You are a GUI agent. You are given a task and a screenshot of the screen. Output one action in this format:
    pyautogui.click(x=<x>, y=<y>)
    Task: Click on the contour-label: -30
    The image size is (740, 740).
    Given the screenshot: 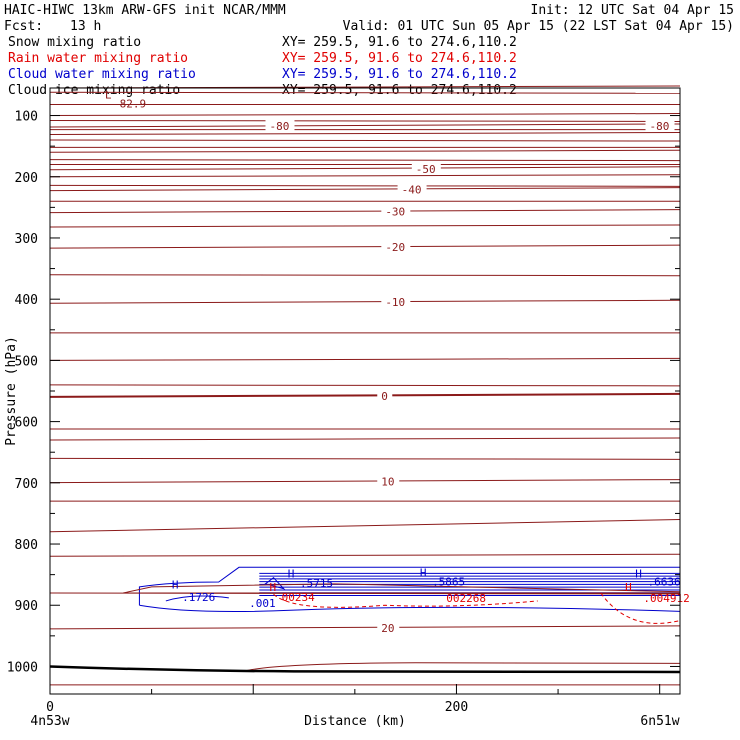 What is the action you would take?
    pyautogui.click(x=395, y=212)
    